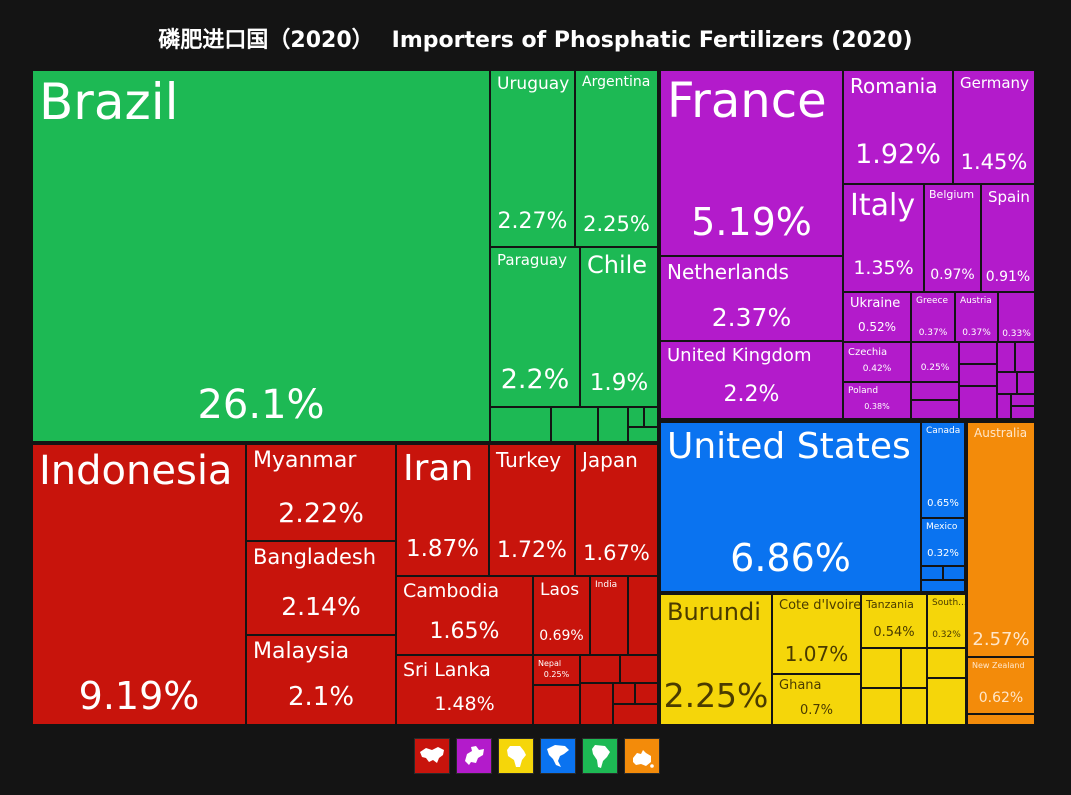  Describe the element at coordinates (619, 383) in the screenshot. I see `cell-value-chile: 1.9%` at that location.